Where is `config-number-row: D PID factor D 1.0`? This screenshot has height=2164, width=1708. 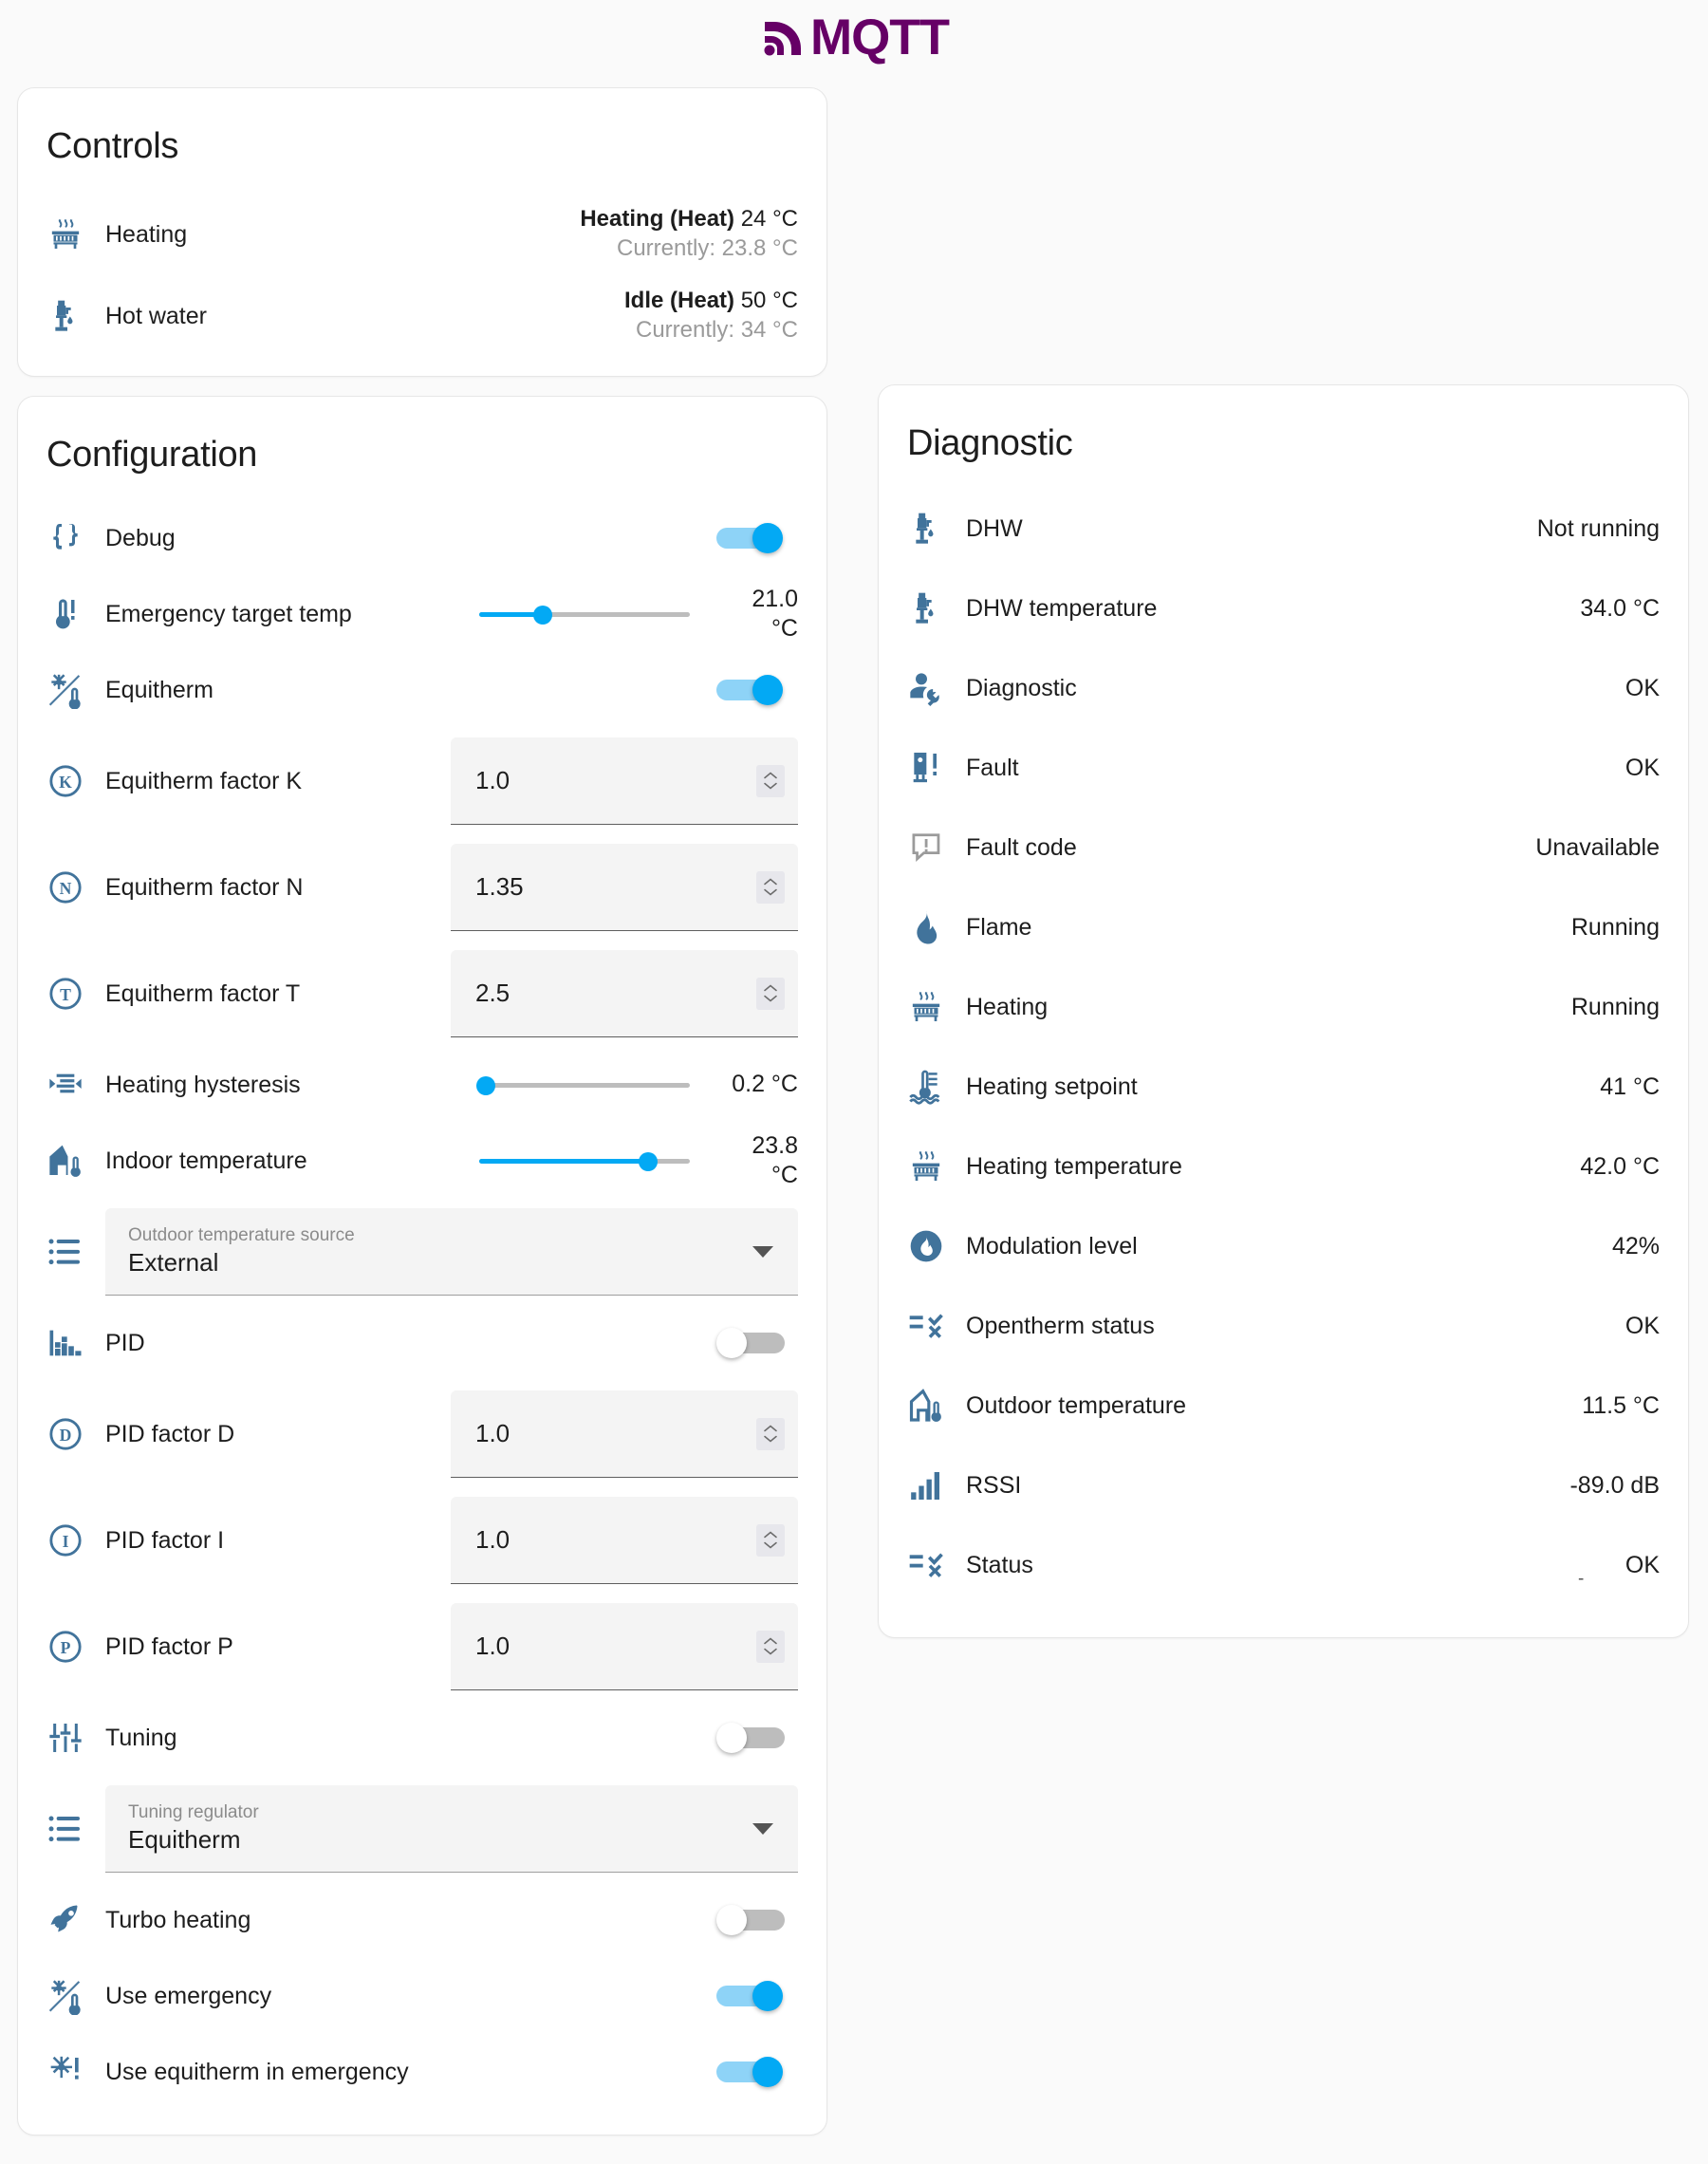
config-number-row: D PID factor D 1.0 is located at coordinates (422, 1434).